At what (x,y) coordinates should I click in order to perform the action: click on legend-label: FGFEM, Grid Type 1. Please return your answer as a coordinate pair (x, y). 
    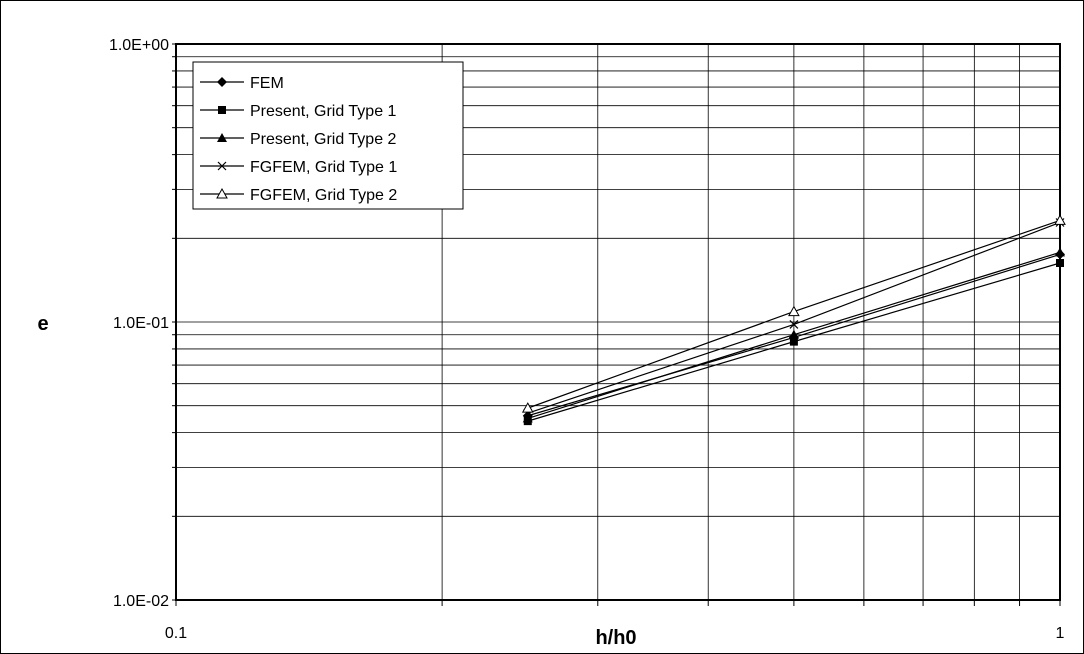
    Looking at the image, I should click on (323, 167).